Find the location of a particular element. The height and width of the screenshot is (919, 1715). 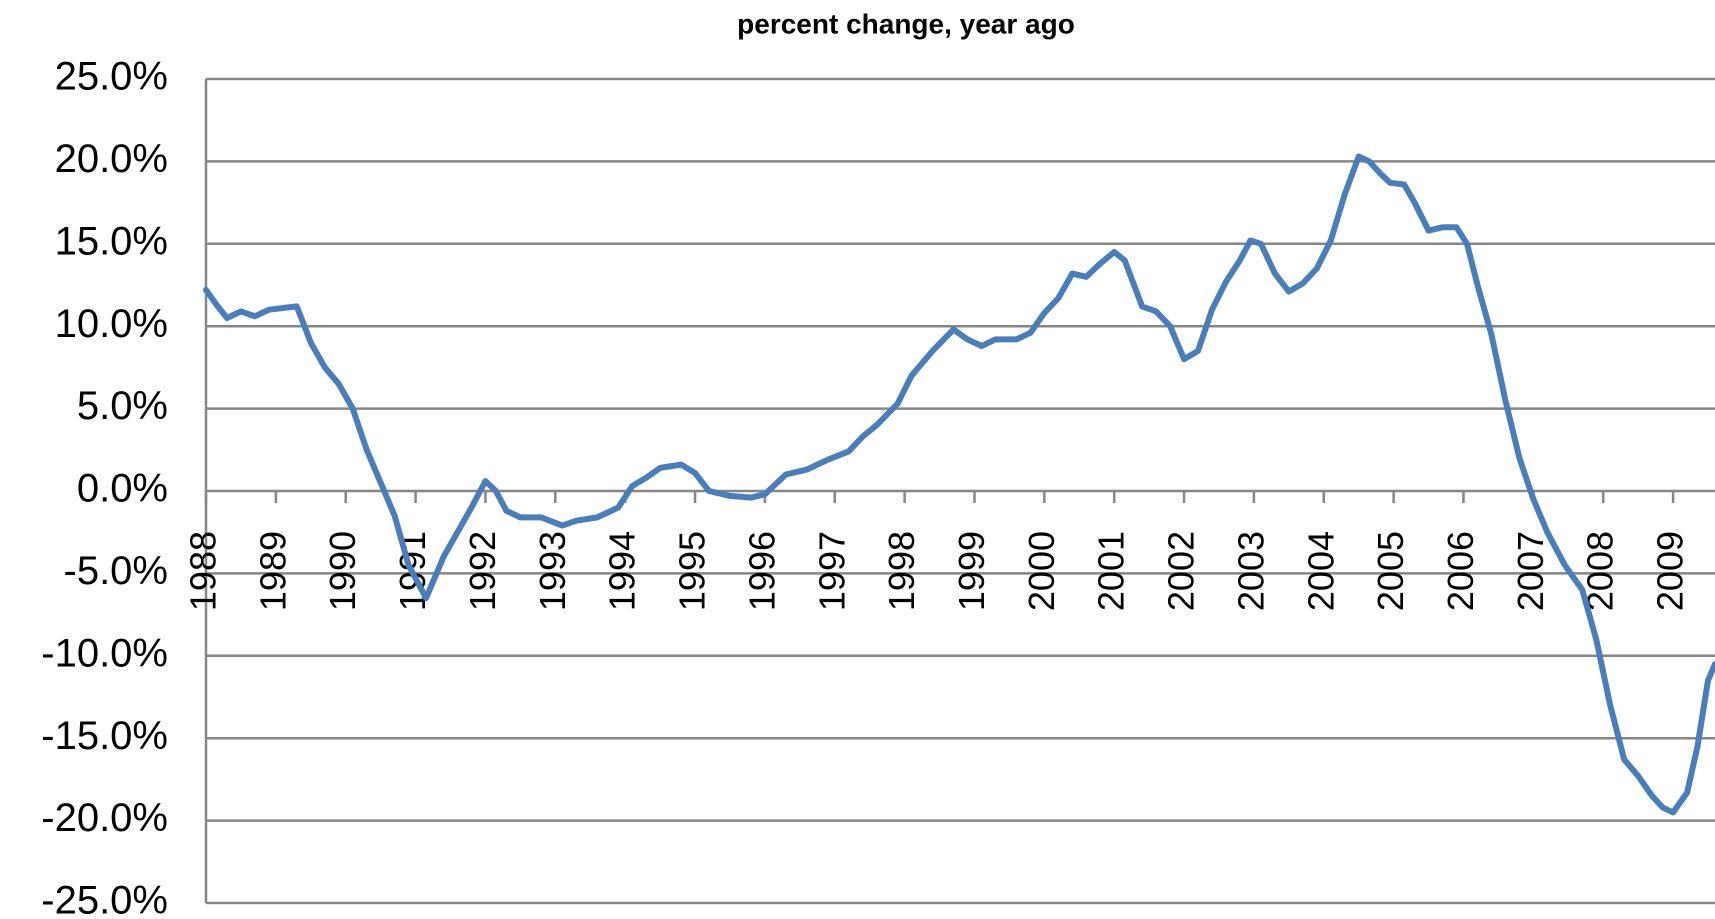

y-tick-label: 10.0% is located at coordinates (111, 324).